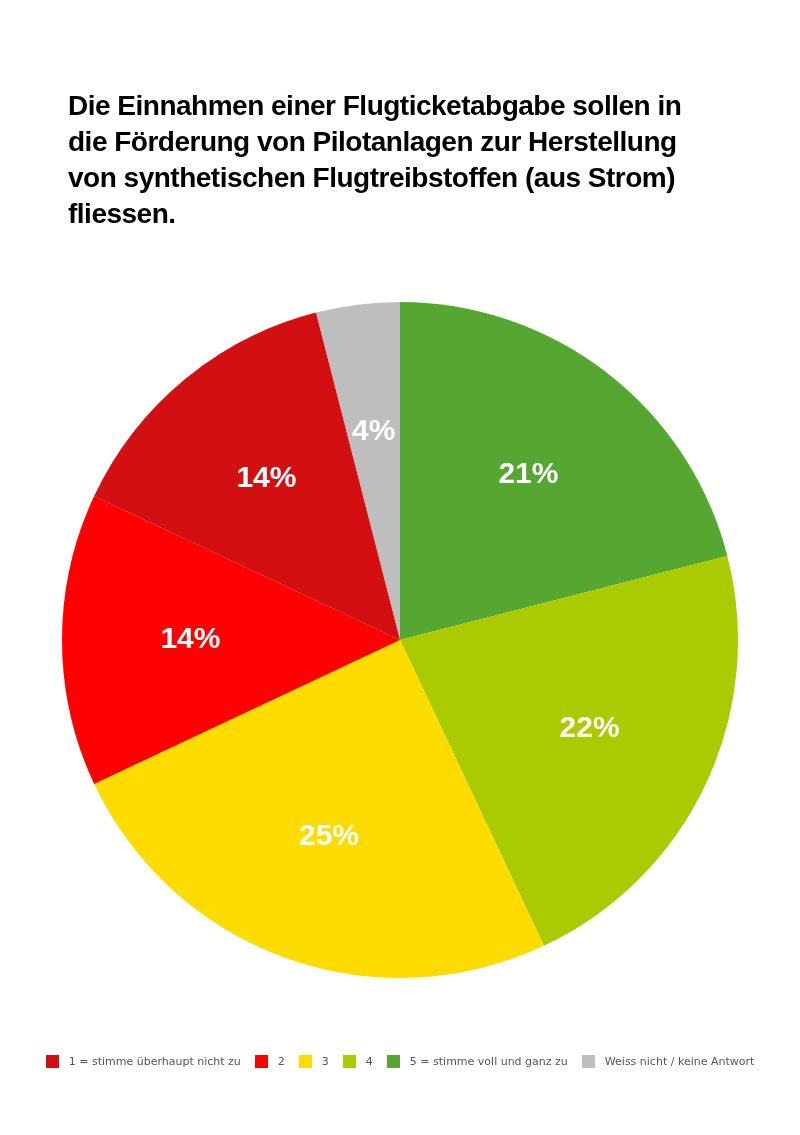  Describe the element at coordinates (325, 1061) in the screenshot. I see `legend-label: 3` at that location.